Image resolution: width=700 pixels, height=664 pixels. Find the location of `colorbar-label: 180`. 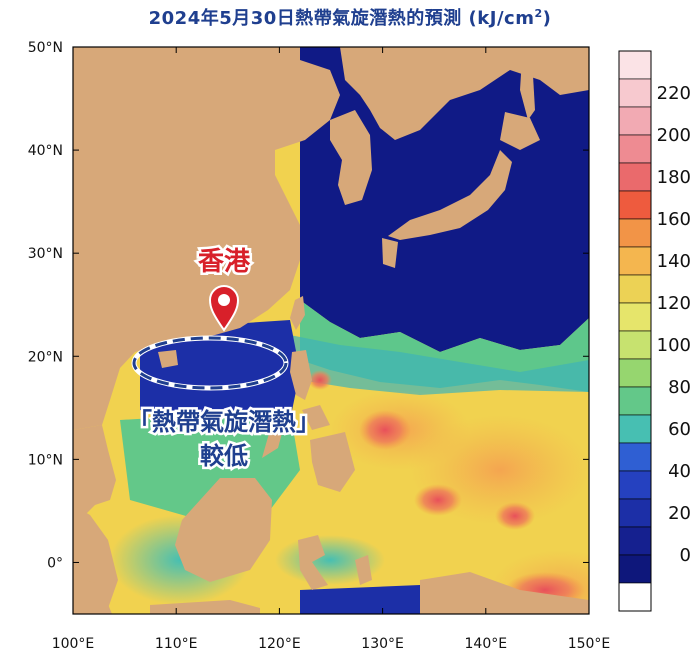

colorbar-label: 180 is located at coordinates (674, 177).